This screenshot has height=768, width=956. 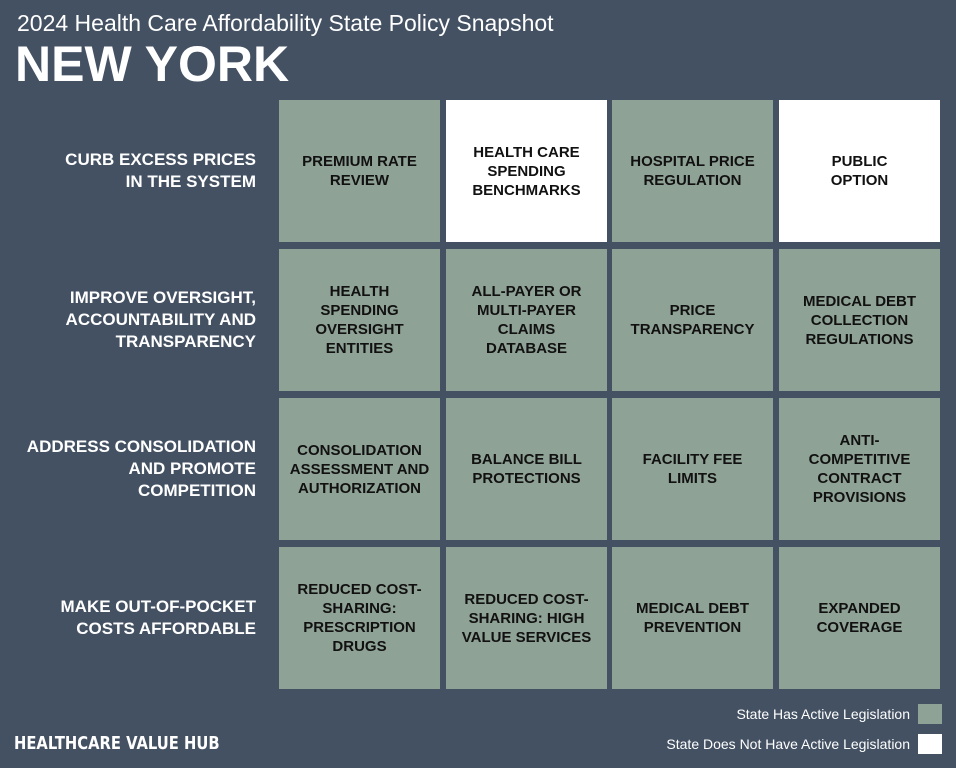 What do you see at coordinates (117, 743) in the screenshot?
I see `healthcare-value-hub-logo: HEALTHCARE VALUE HUB` at bounding box center [117, 743].